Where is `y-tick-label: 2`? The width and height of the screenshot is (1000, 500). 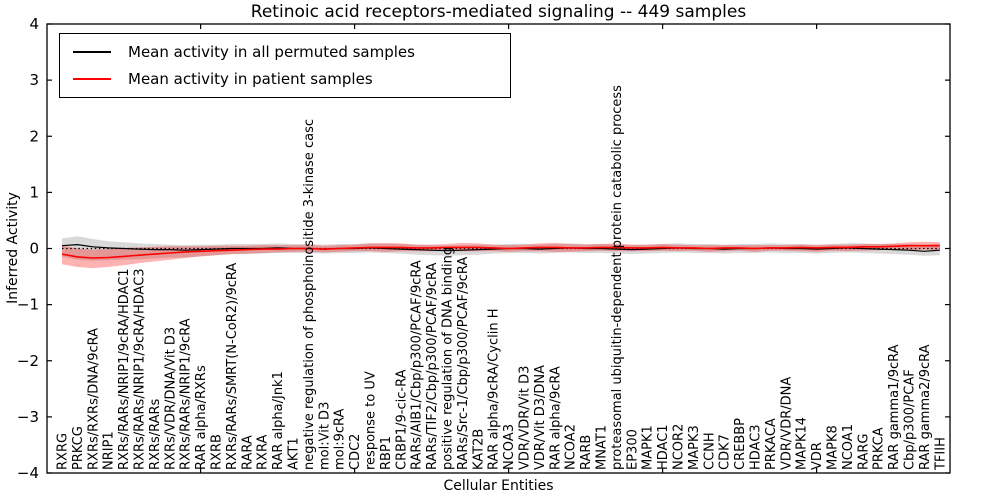 y-tick-label: 2 is located at coordinates (34, 136).